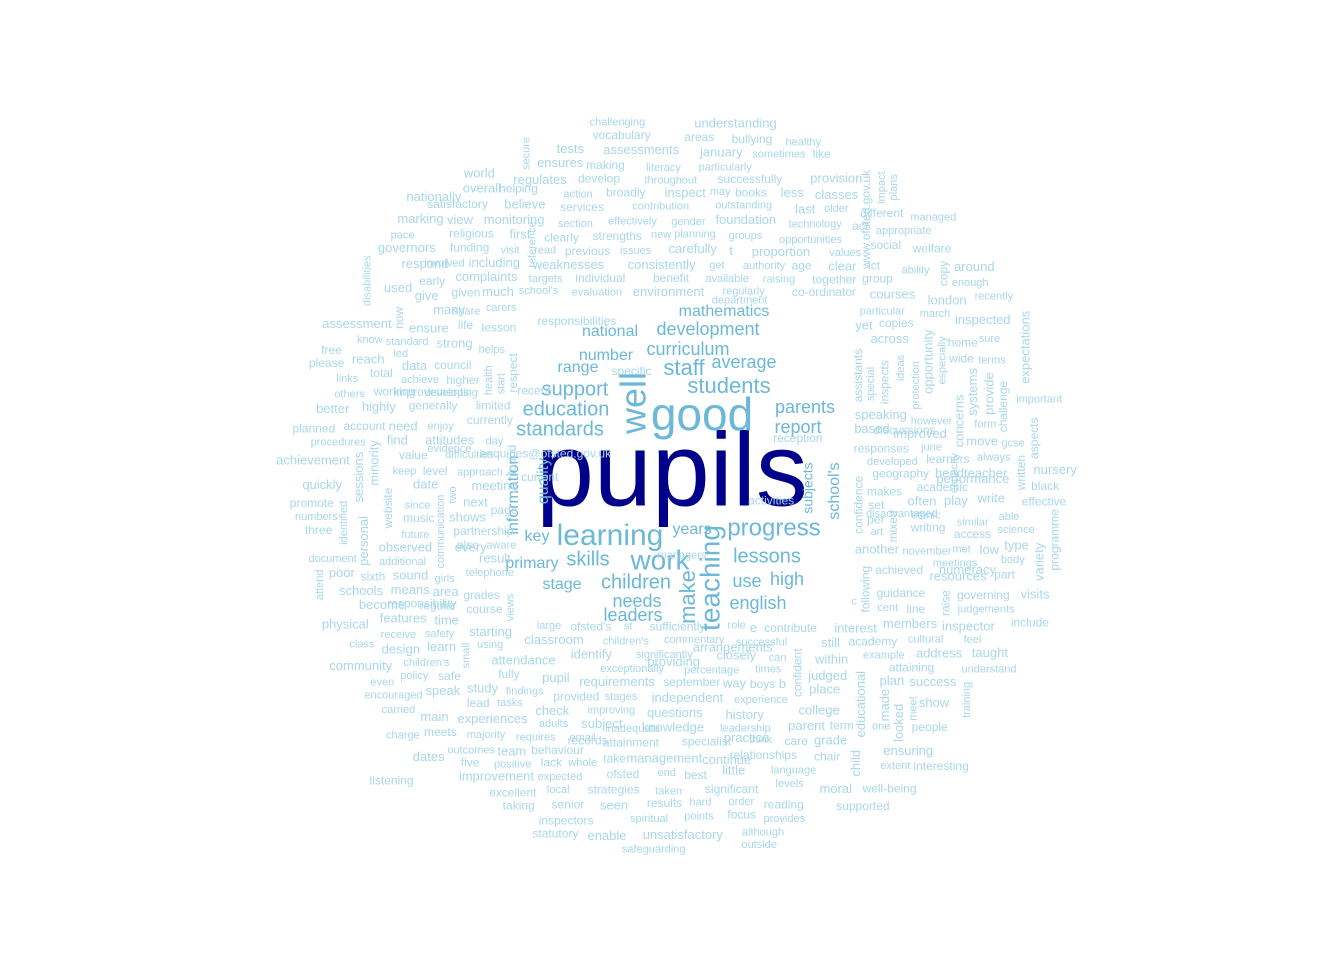 Image resolution: width=1344 pixels, height=960 pixels. Describe the element at coordinates (425, 484) in the screenshot. I see `cloud-word: date` at that location.